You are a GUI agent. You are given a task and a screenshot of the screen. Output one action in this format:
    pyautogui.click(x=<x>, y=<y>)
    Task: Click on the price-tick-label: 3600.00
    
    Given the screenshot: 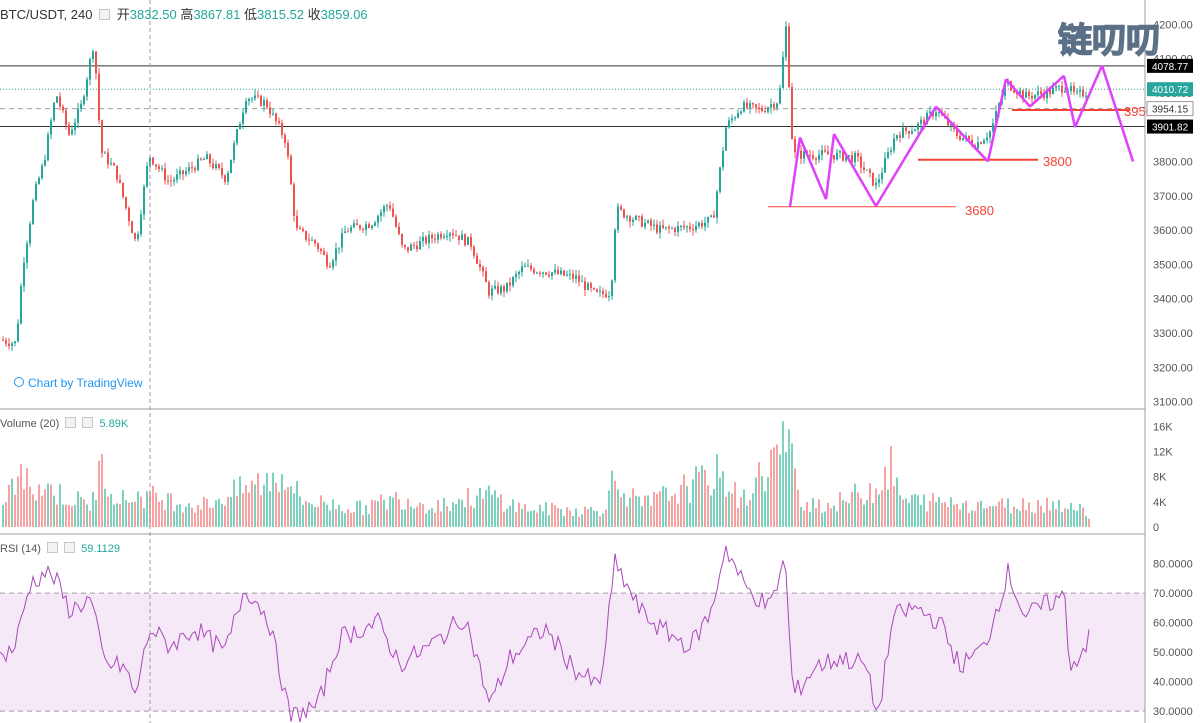 What is the action you would take?
    pyautogui.click(x=1173, y=231)
    